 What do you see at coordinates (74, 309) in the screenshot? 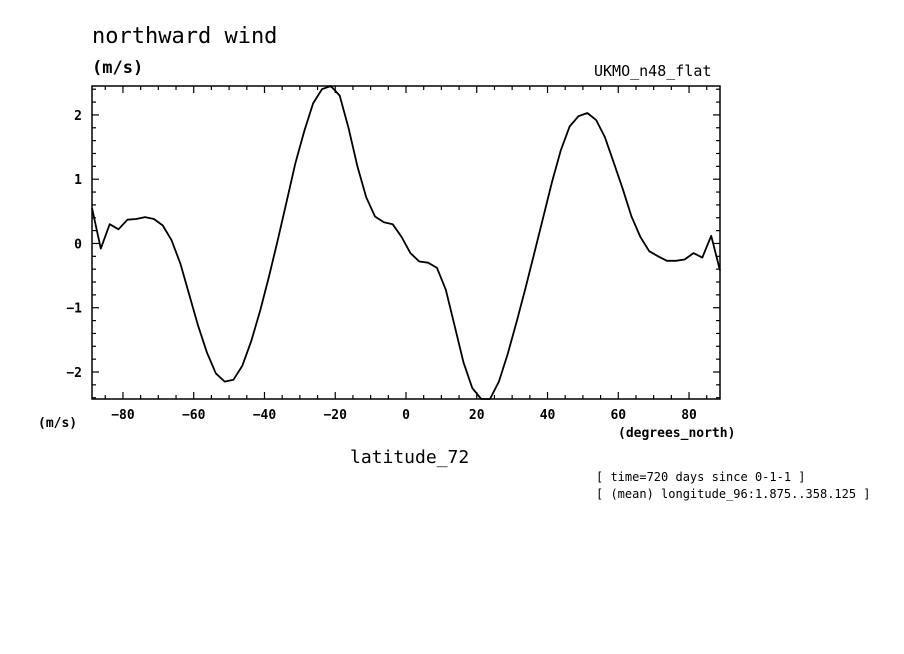
I see `y-tick-label: −1` at bounding box center [74, 309].